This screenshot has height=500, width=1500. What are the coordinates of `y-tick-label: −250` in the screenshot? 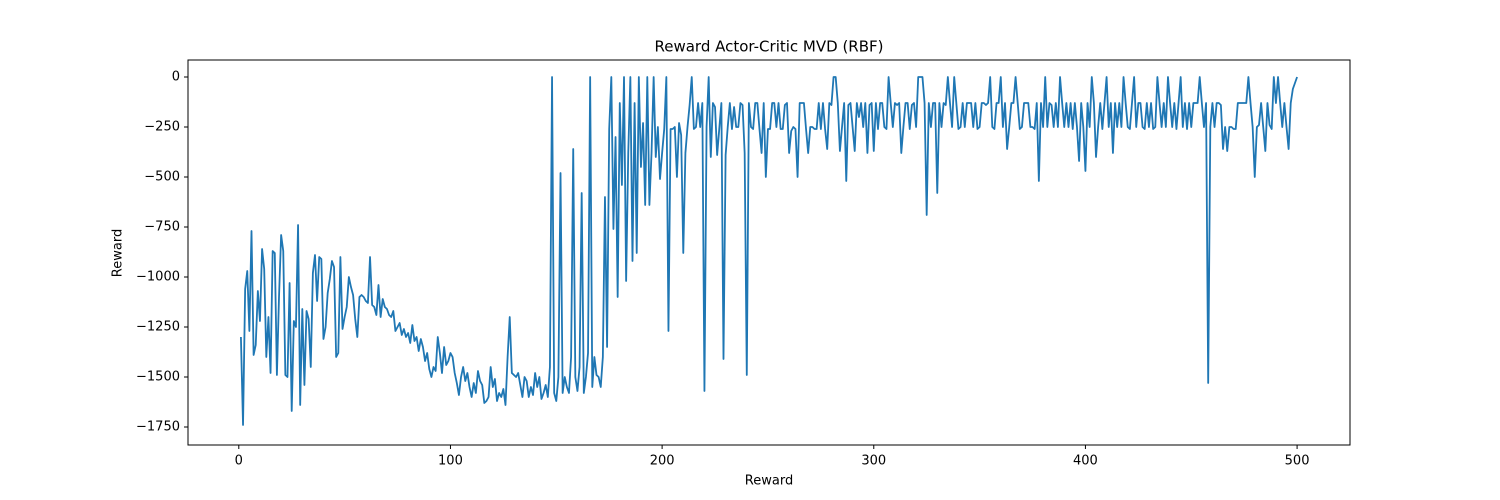 It's located at (162, 127).